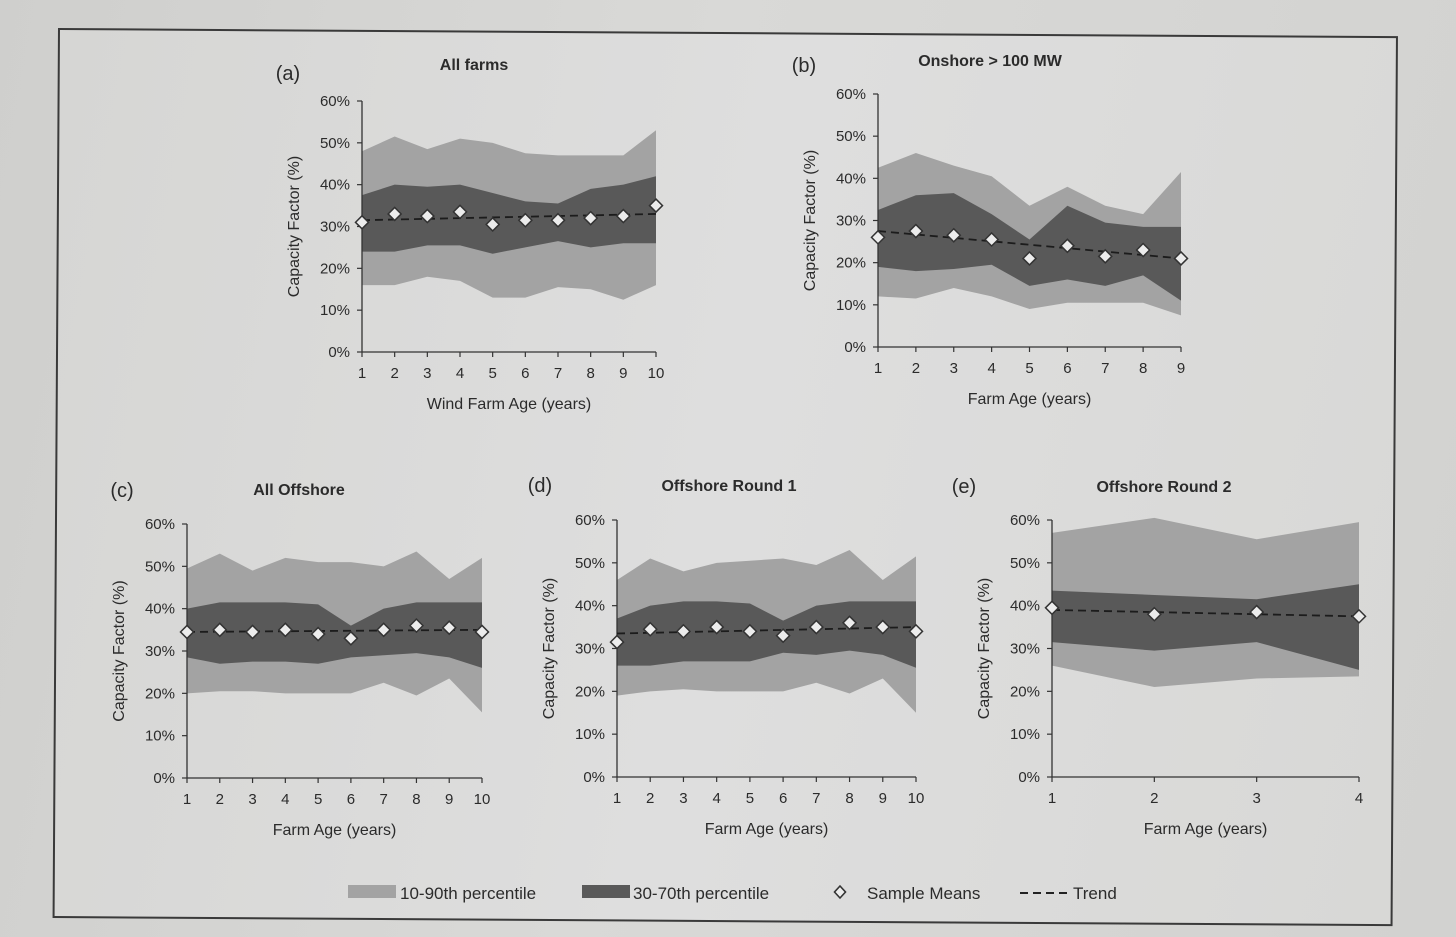 Image resolution: width=1456 pixels, height=937 pixels. Describe the element at coordinates (334, 630) in the screenshot. I see `trend-line` at that location.